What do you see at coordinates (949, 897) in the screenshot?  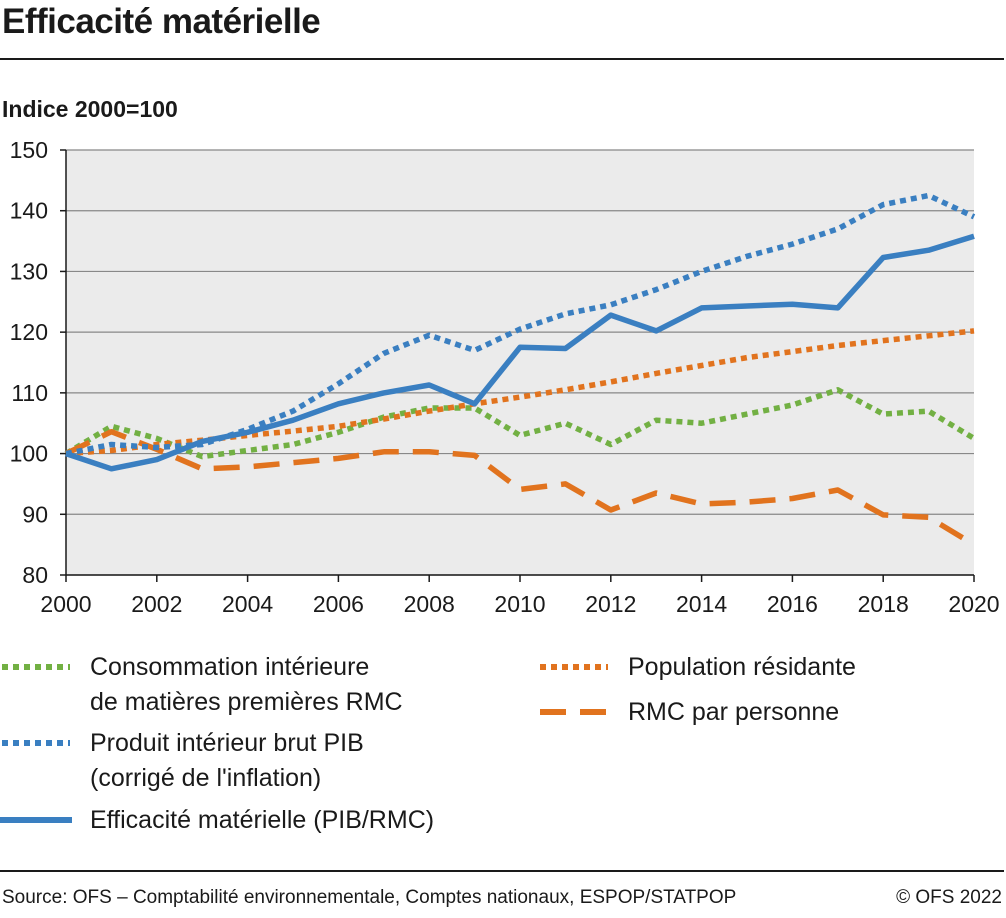 I see `copyright: © OFS 2022` at bounding box center [949, 897].